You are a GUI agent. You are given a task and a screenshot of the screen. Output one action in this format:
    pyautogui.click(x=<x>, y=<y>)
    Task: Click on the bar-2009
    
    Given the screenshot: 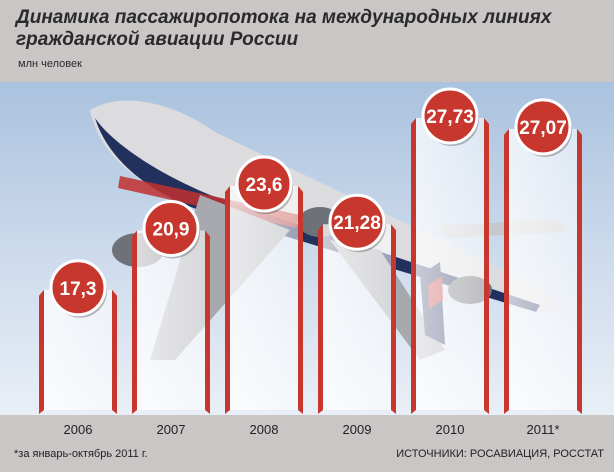 What is the action you would take?
    pyautogui.click(x=357, y=317)
    